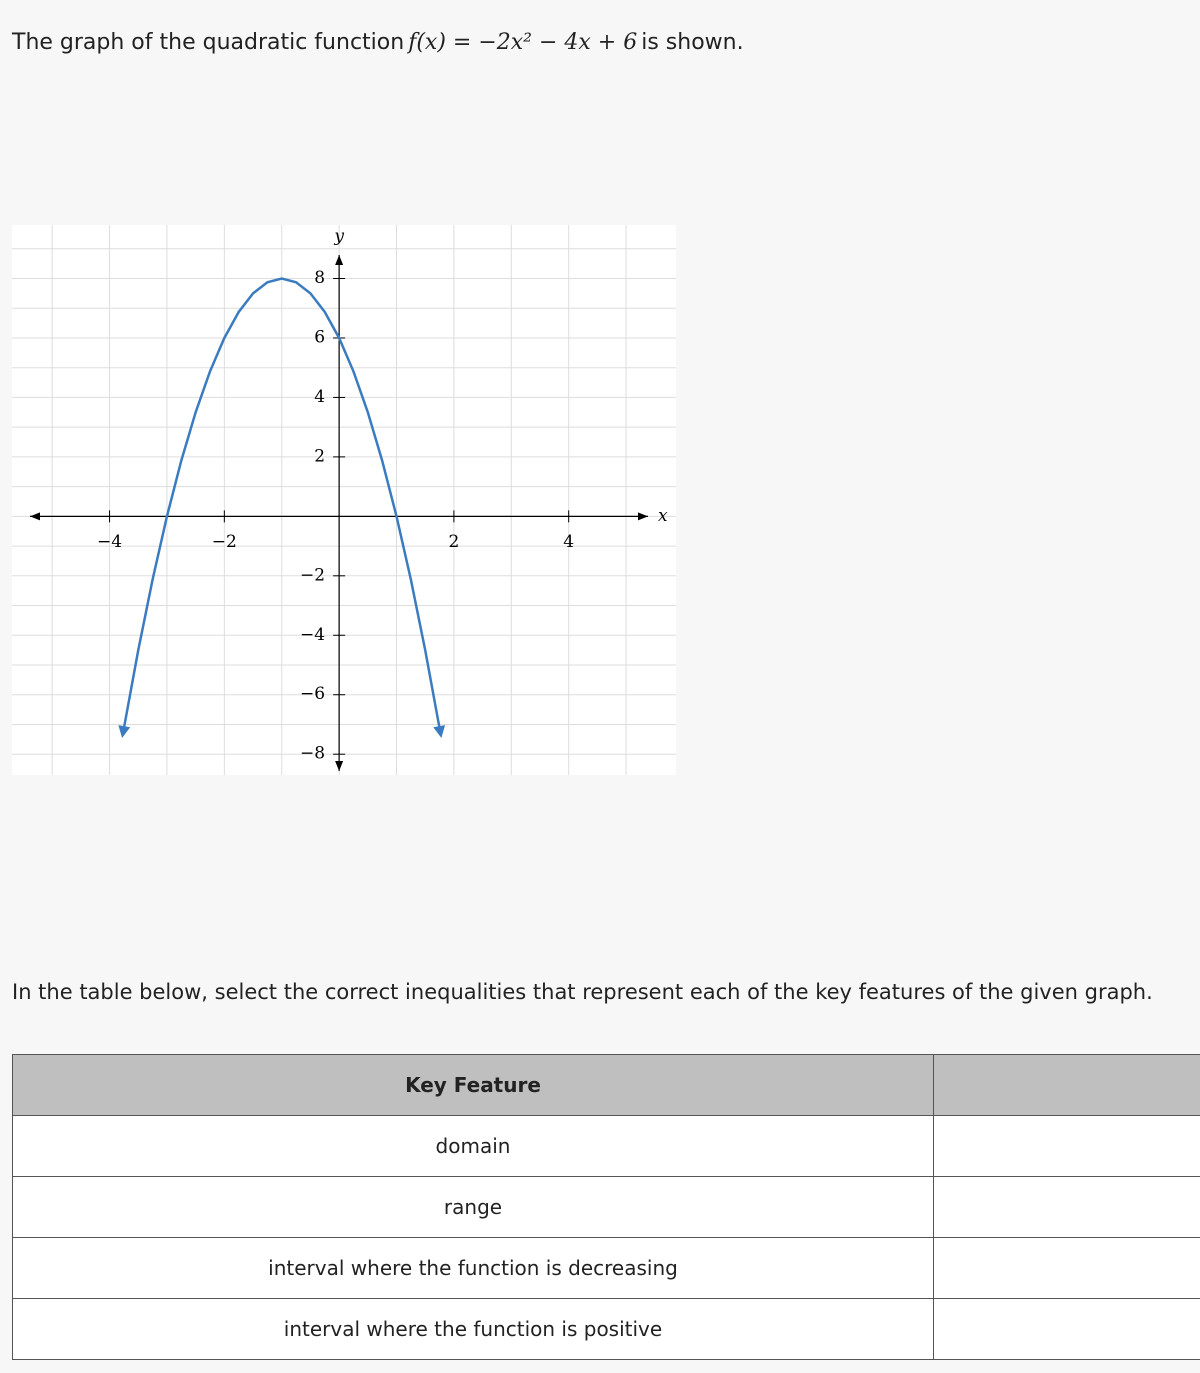 The image size is (1200, 1373). I want to click on x-axis-label: x, so click(663, 516).